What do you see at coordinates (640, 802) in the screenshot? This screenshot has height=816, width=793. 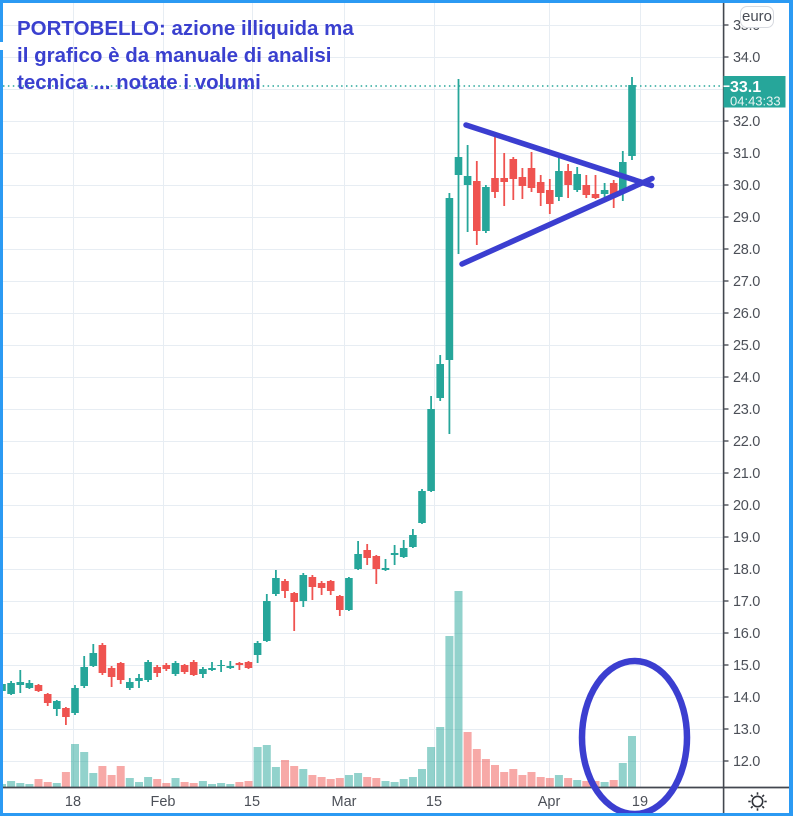 I see `svg-text: 19` at bounding box center [640, 802].